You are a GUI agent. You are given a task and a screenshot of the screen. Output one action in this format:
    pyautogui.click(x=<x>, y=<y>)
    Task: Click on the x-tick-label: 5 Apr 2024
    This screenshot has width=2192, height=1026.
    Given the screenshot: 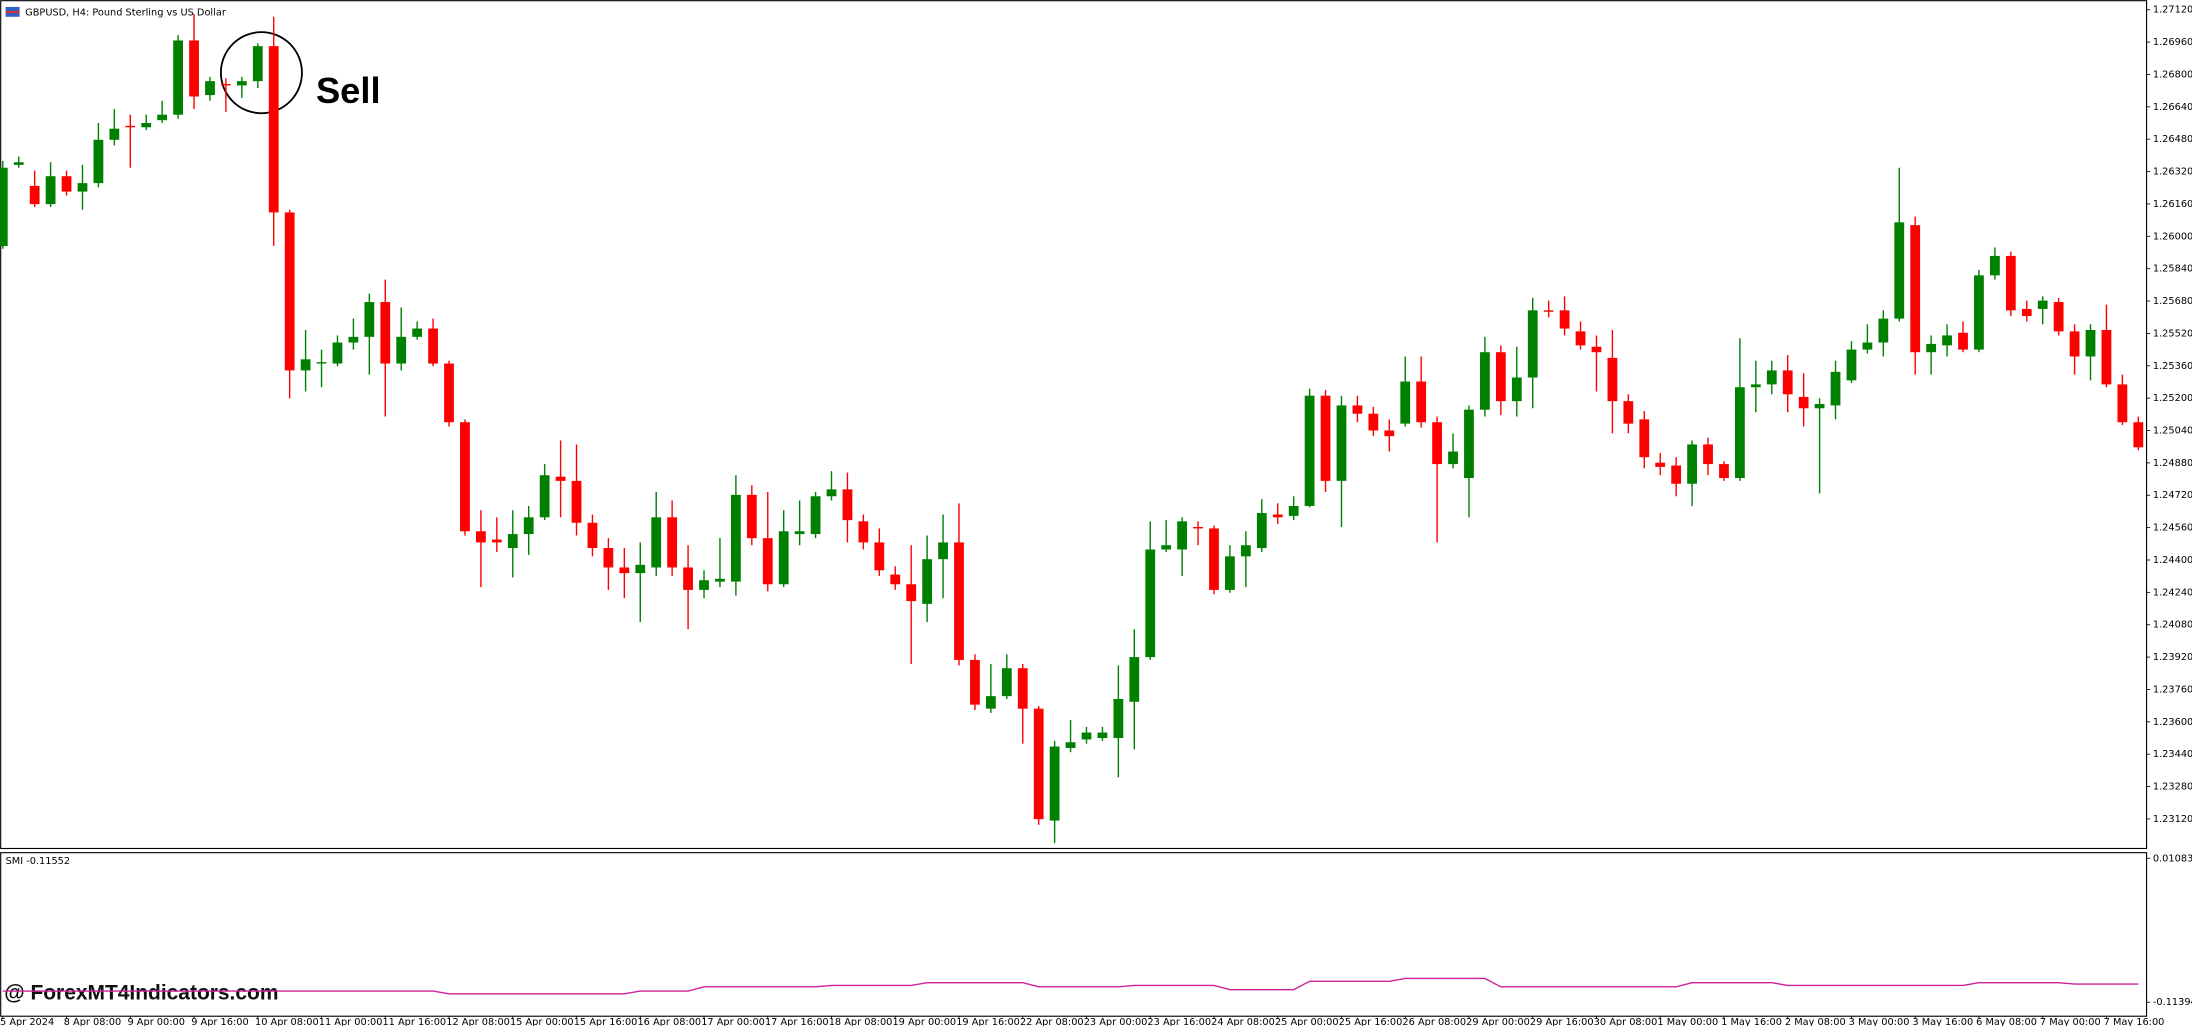 What is the action you would take?
    pyautogui.click(x=27, y=1021)
    